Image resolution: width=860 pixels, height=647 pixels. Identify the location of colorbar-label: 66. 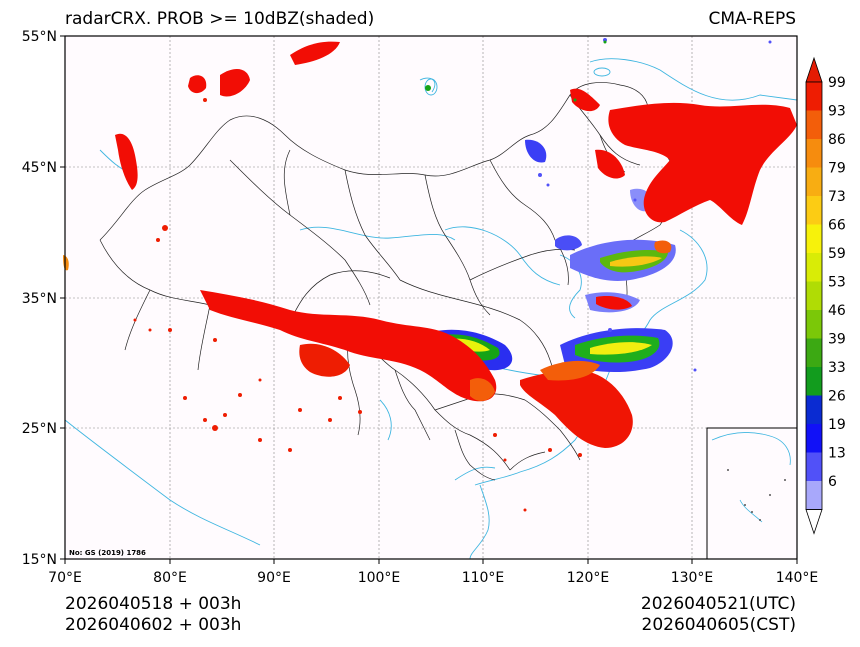
(837, 226).